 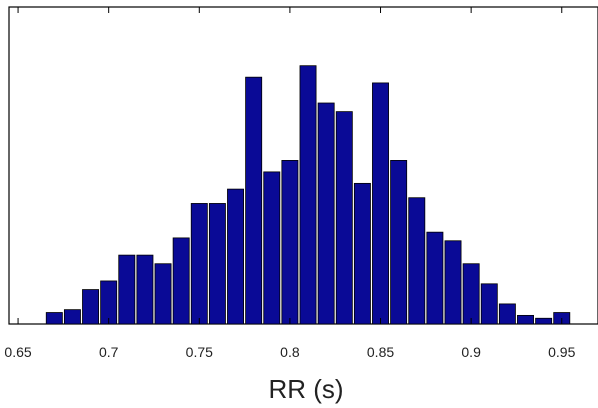 What do you see at coordinates (380, 352) in the screenshot?
I see `x-tick-label: 0.85` at bounding box center [380, 352].